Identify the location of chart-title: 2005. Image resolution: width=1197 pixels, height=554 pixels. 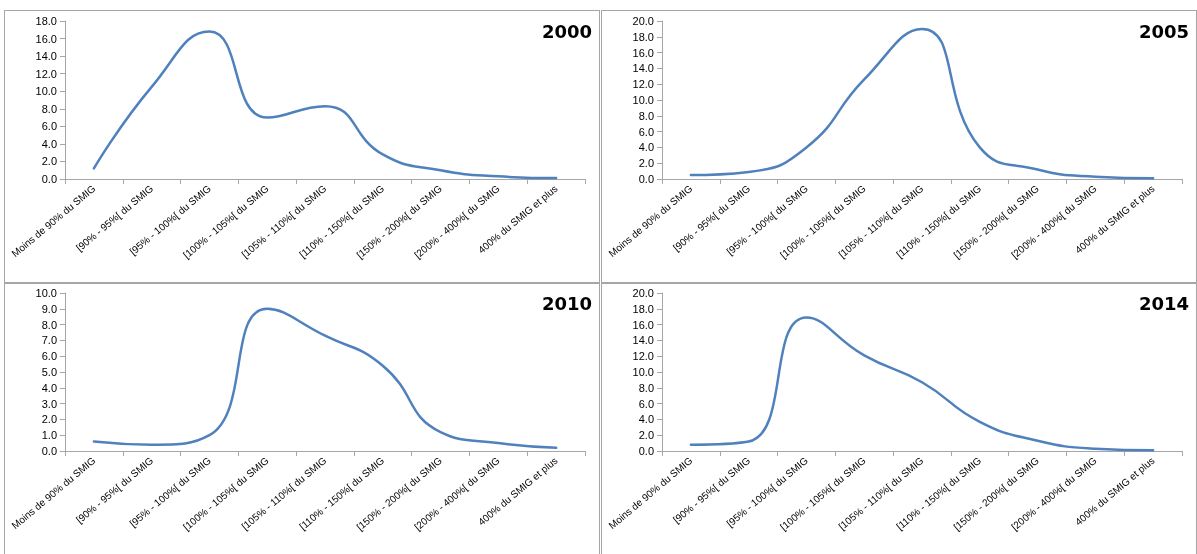
(1164, 31).